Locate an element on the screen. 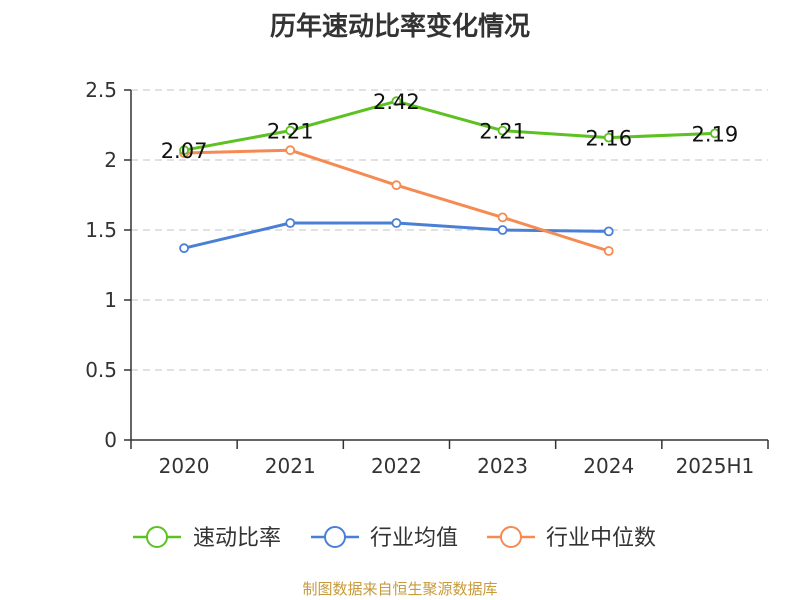 The height and width of the screenshot is (600, 800). data-label: 2.42 is located at coordinates (396, 102).